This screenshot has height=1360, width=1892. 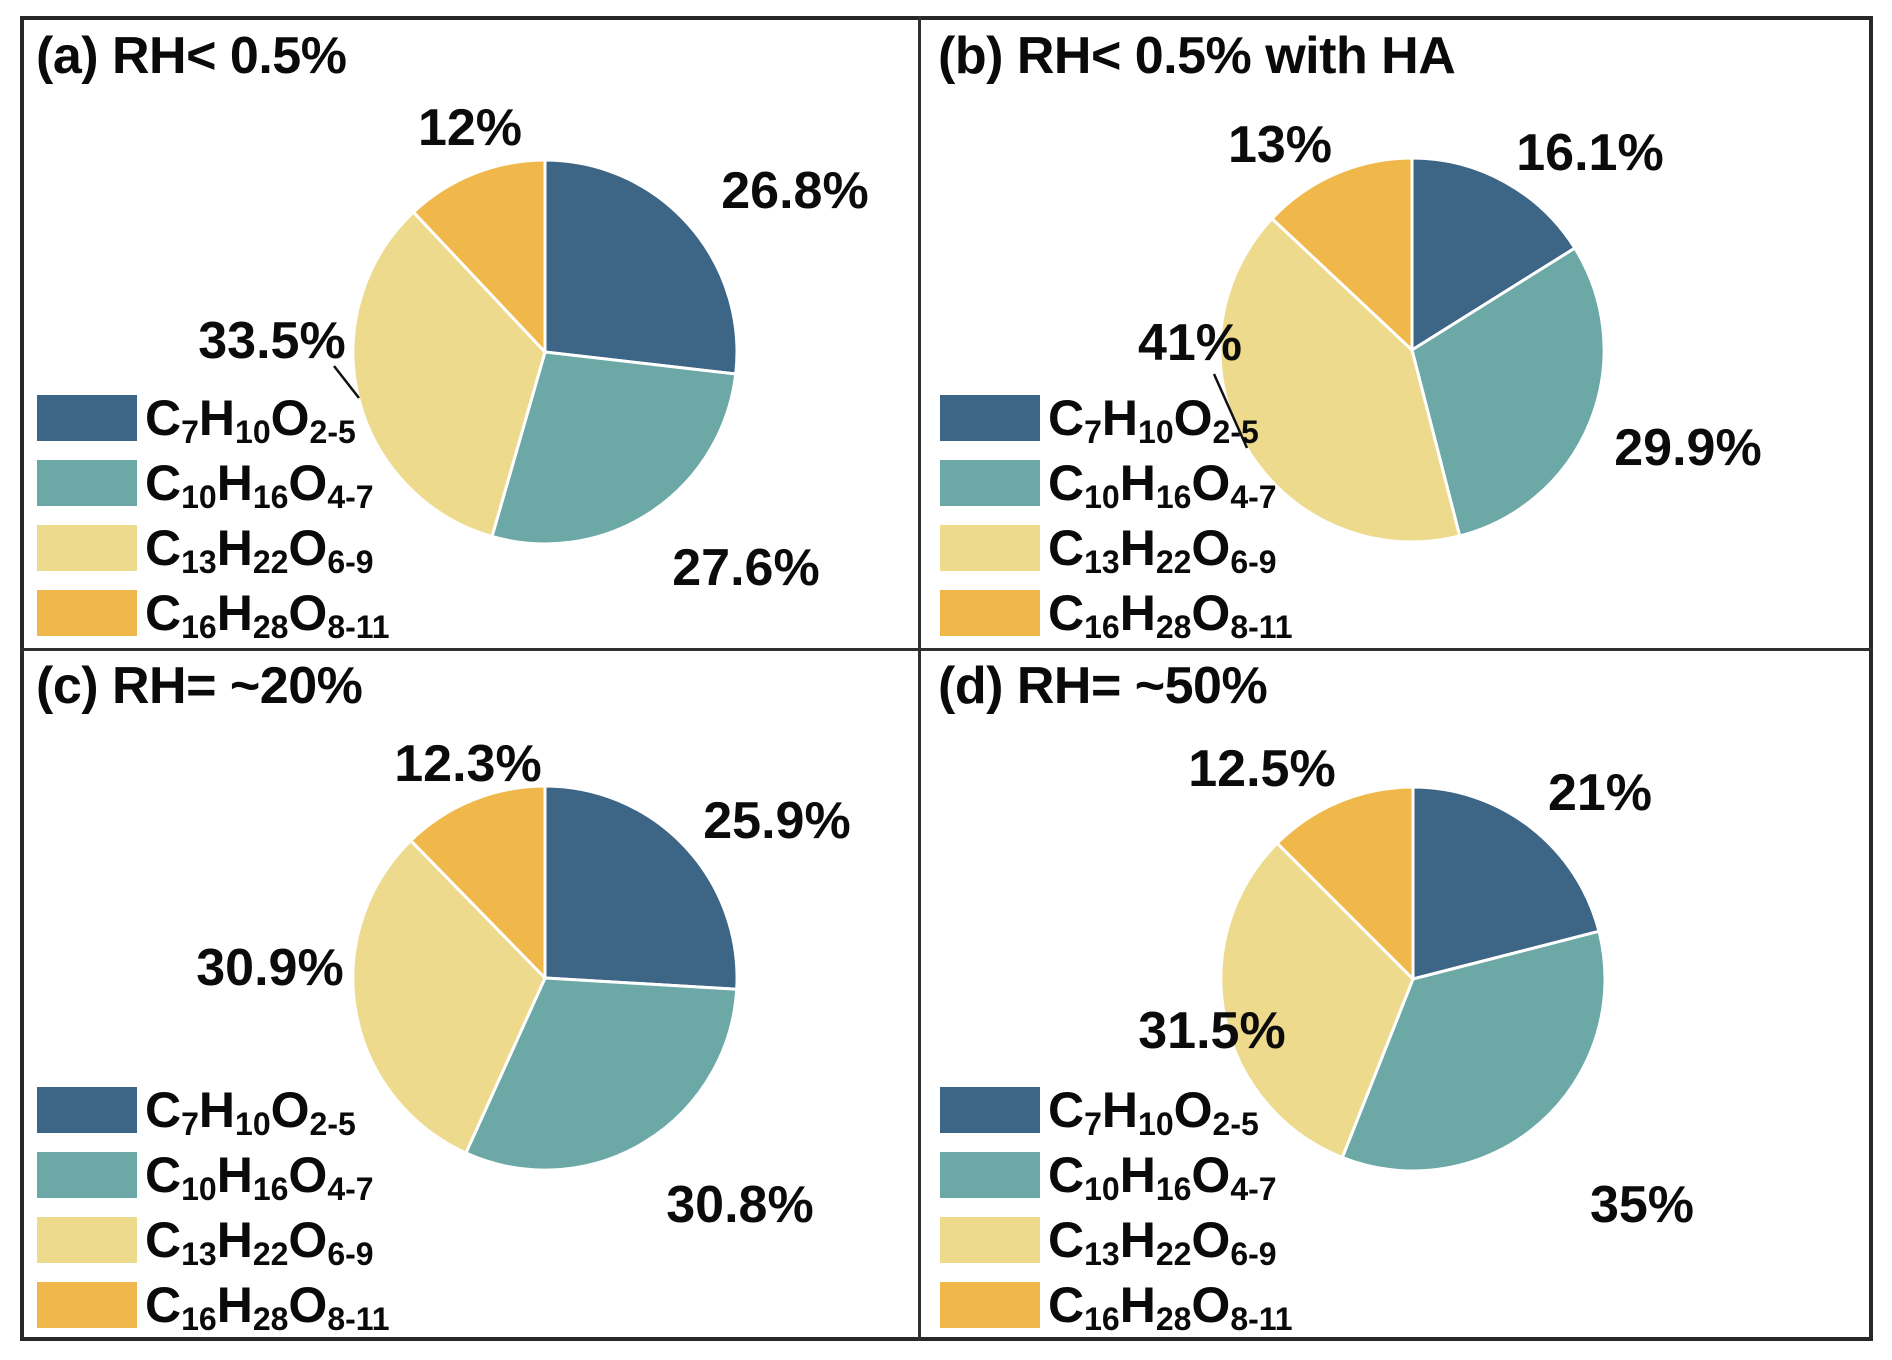 What do you see at coordinates (1116, 1112) in the screenshot?
I see `legend-item-C7H10O2-5: C7H10O2-5` at bounding box center [1116, 1112].